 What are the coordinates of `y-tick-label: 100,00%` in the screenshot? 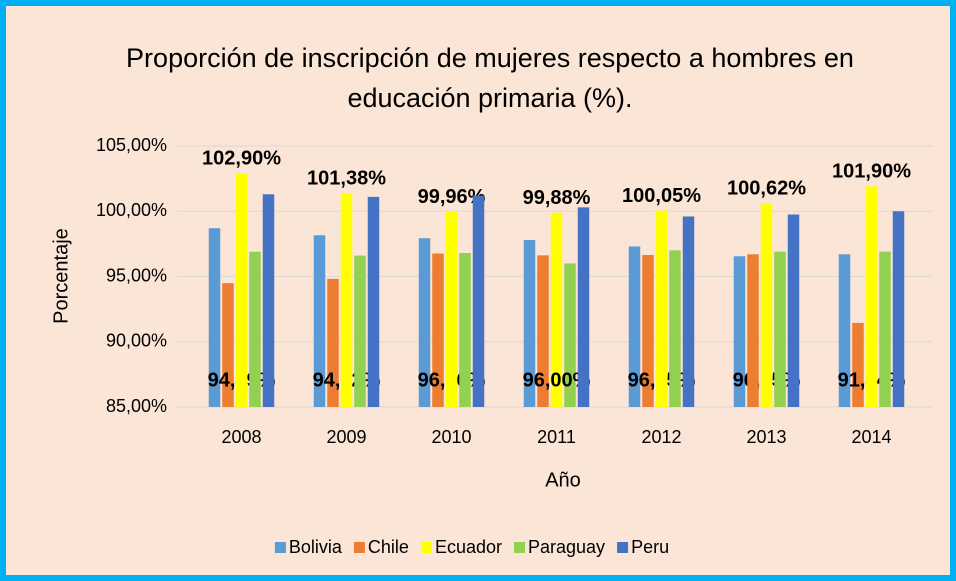 It's located at (131, 210).